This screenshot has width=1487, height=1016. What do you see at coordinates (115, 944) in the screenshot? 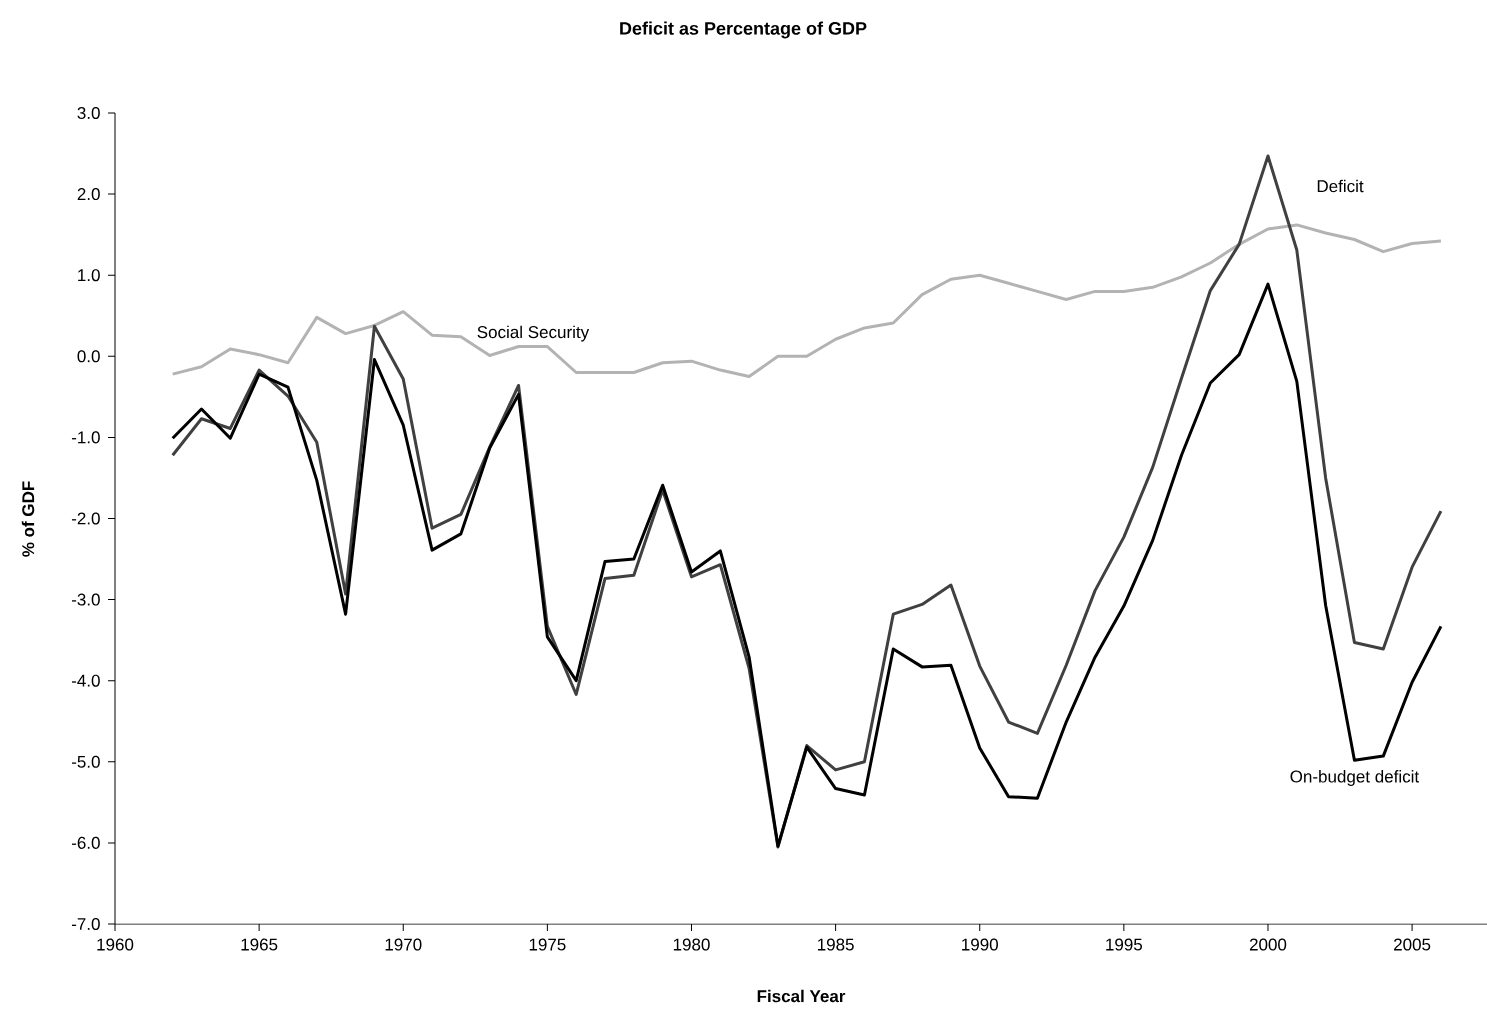
I see `x-tick-label: 1960` at bounding box center [115, 944].